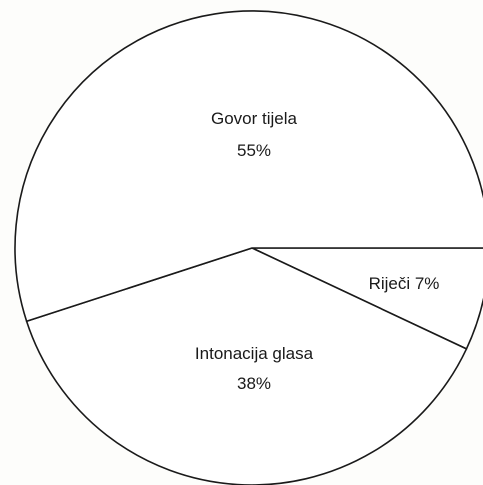  What do you see at coordinates (254, 118) in the screenshot?
I see `slice-label-govor-tijela: Govor tijela` at bounding box center [254, 118].